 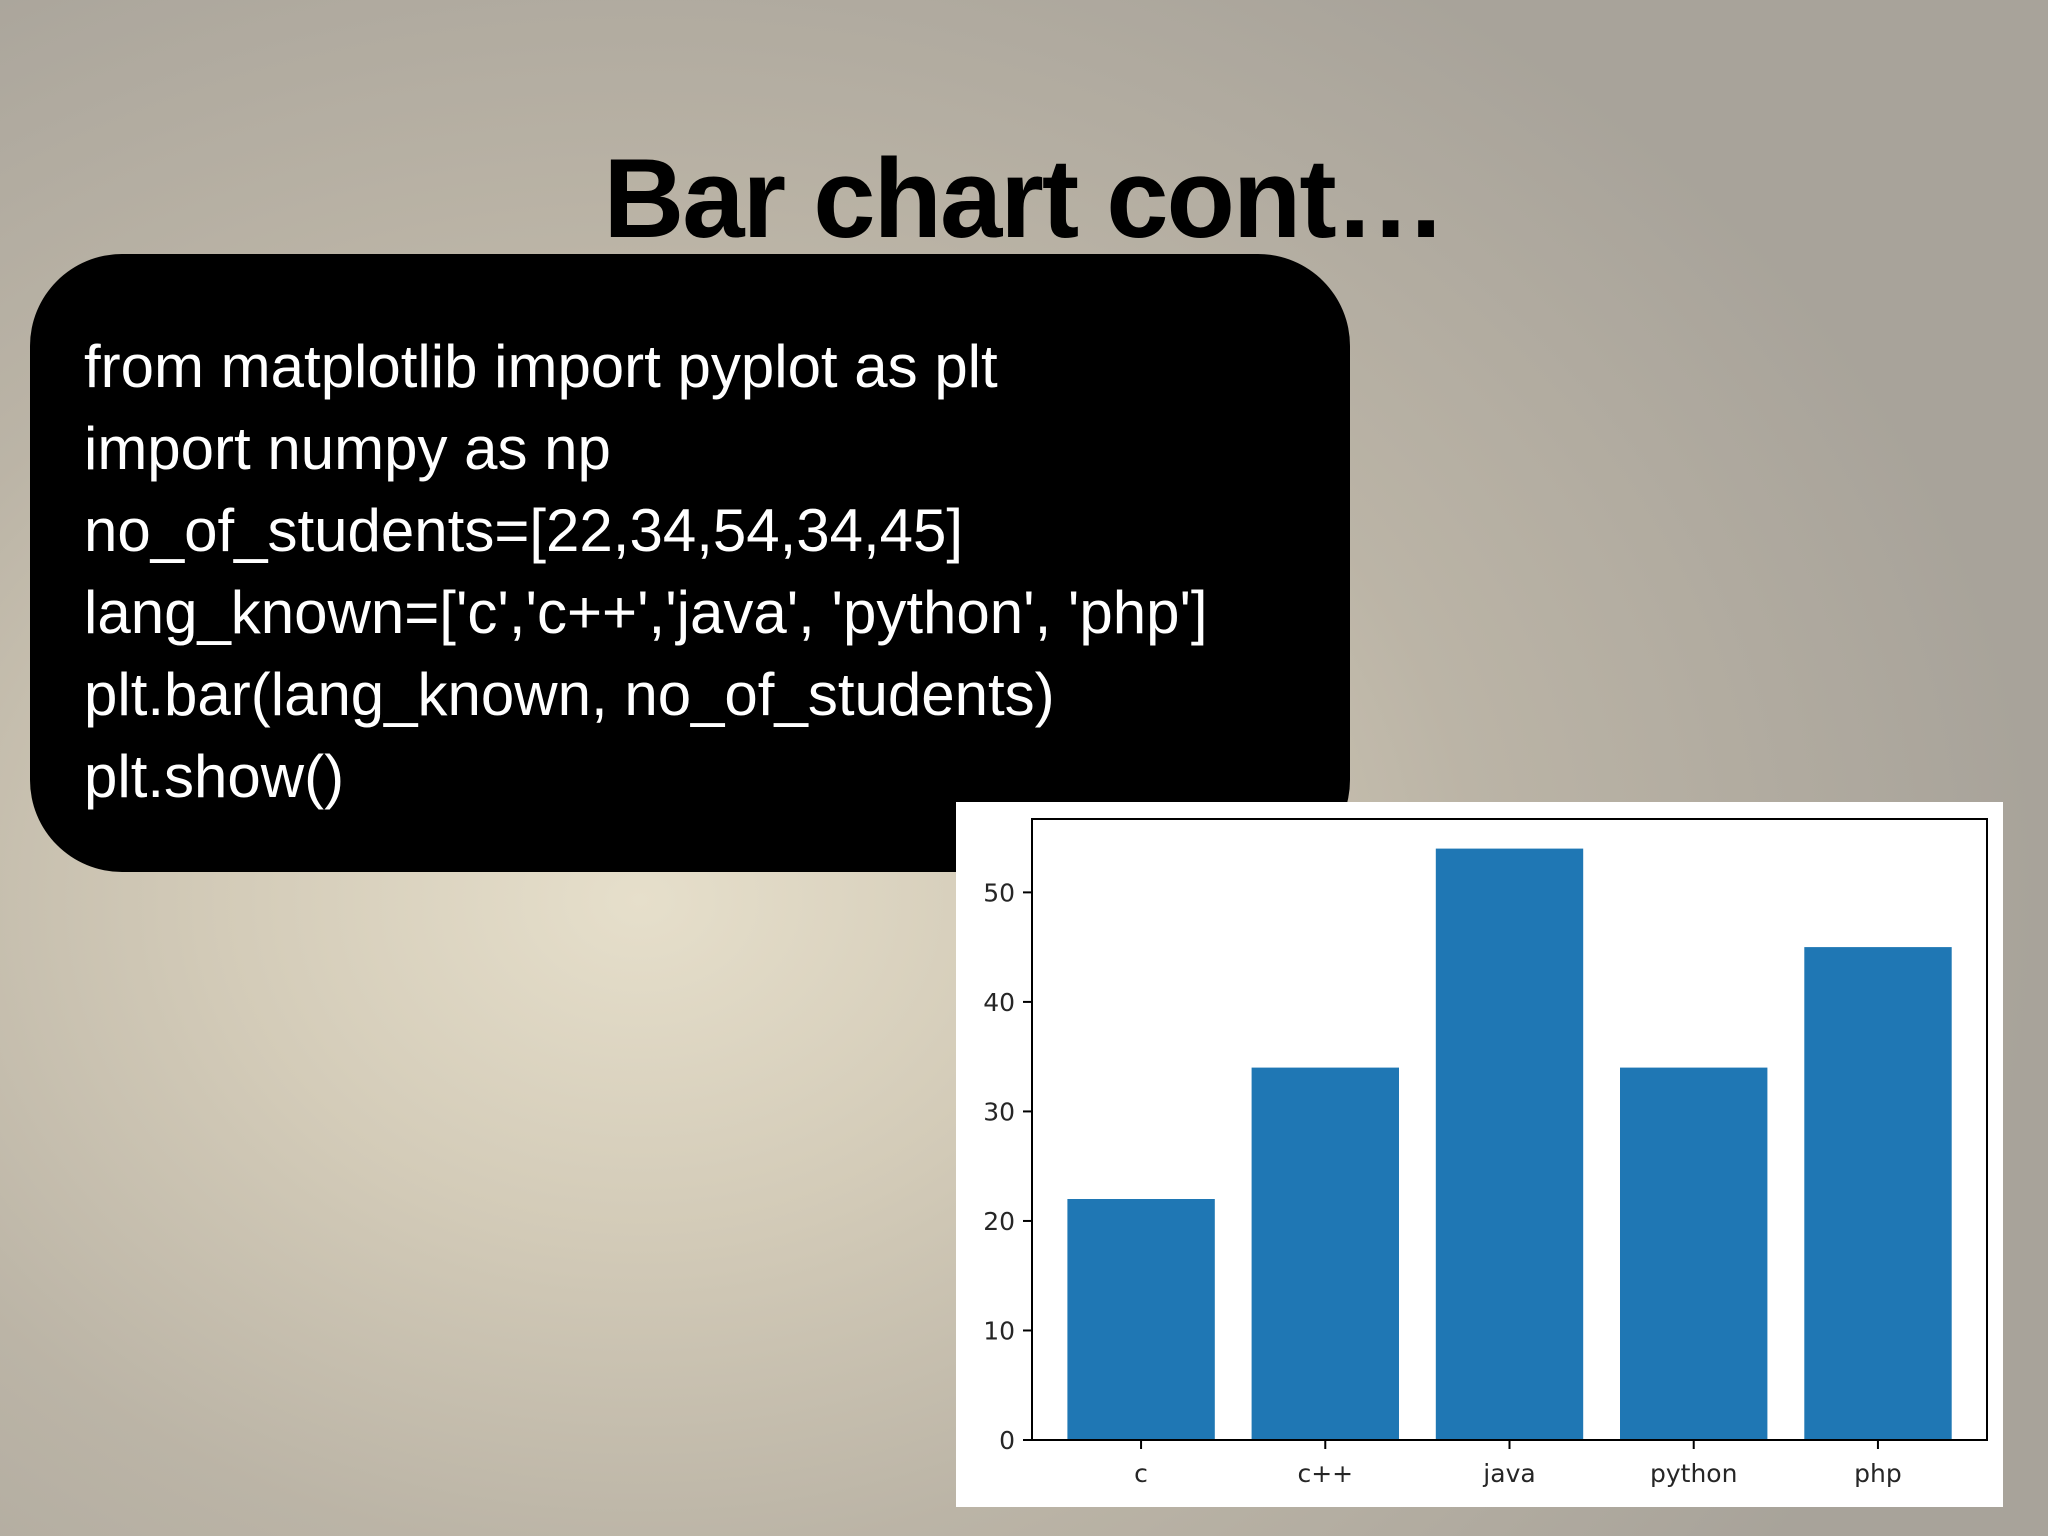 What do you see at coordinates (1325, 1253) in the screenshot?
I see `bar-c++` at bounding box center [1325, 1253].